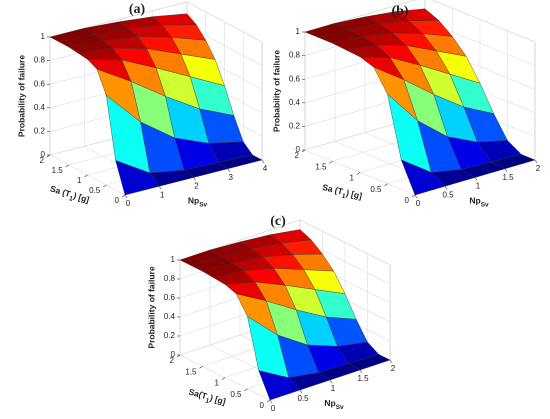  I want to click on y-axis-label: Sa(T1) [g], so click(207, 398).